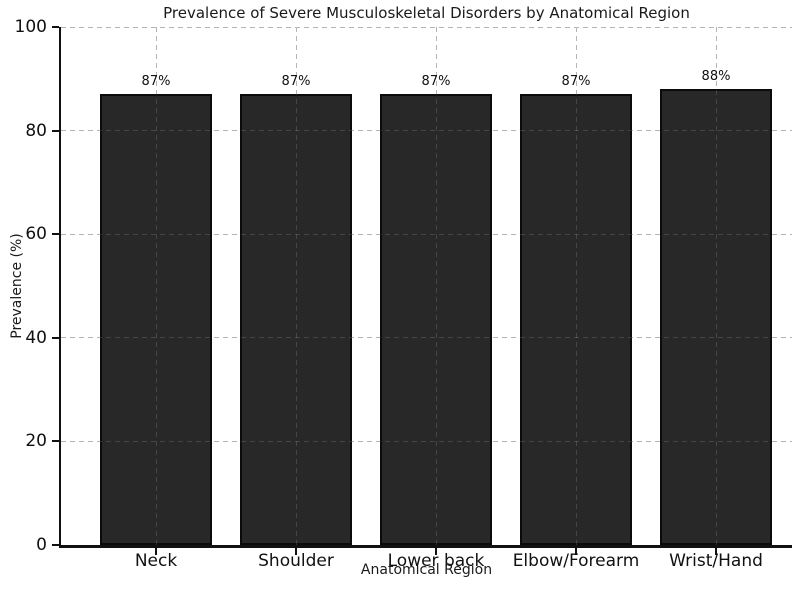 This screenshot has width=797, height=592. Describe the element at coordinates (156, 561) in the screenshot. I see `x-tick-label-1: Neck` at that location.